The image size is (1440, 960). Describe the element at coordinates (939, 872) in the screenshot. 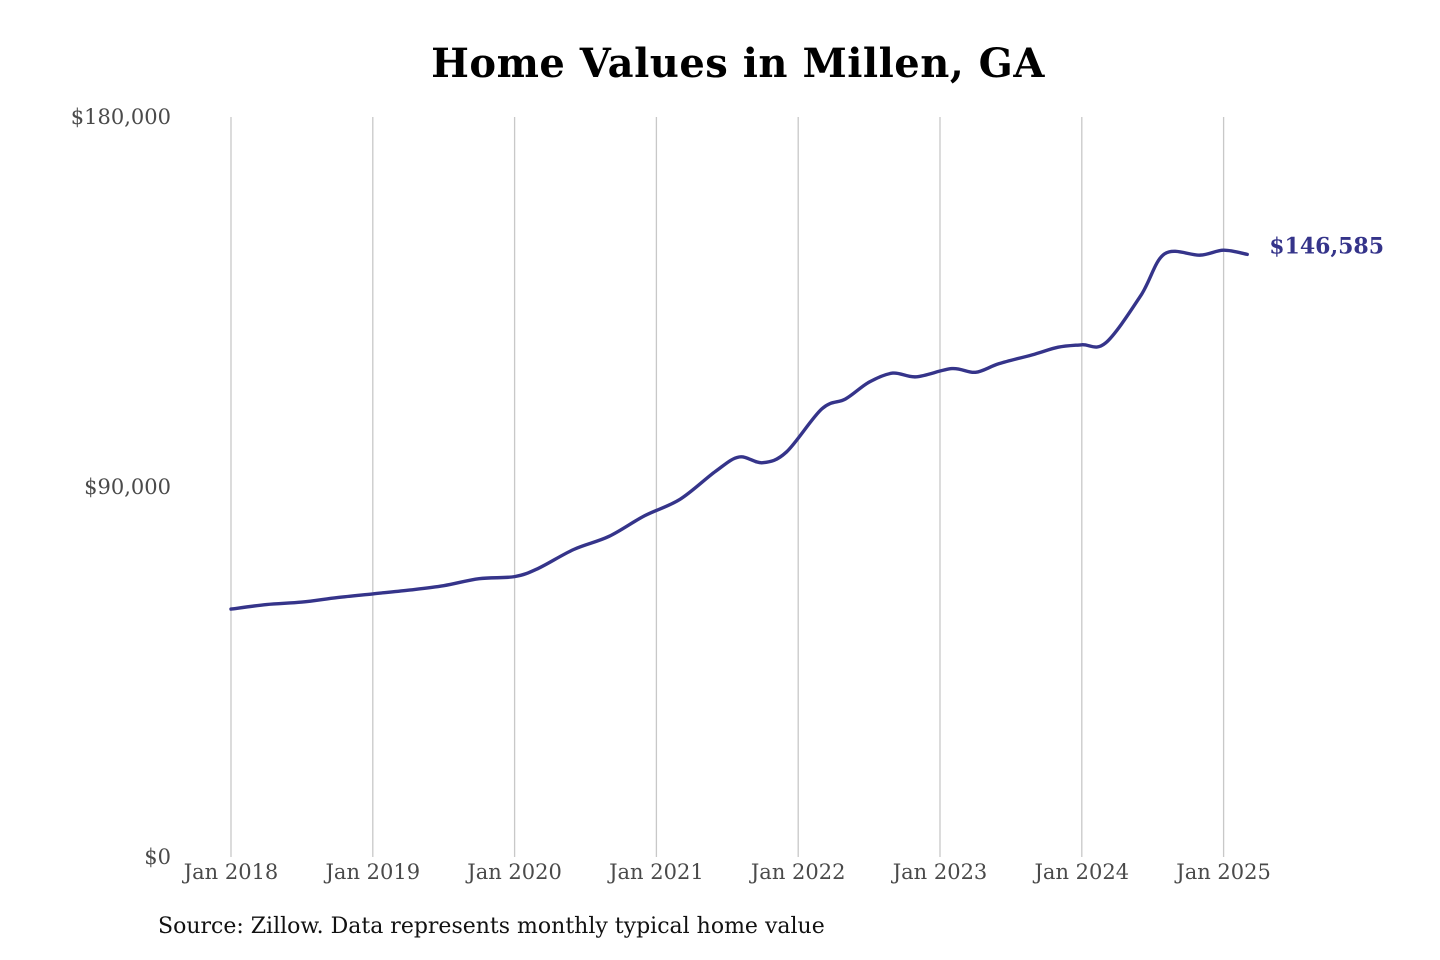

I see `x-tick-label: Jan 2023` at that location.